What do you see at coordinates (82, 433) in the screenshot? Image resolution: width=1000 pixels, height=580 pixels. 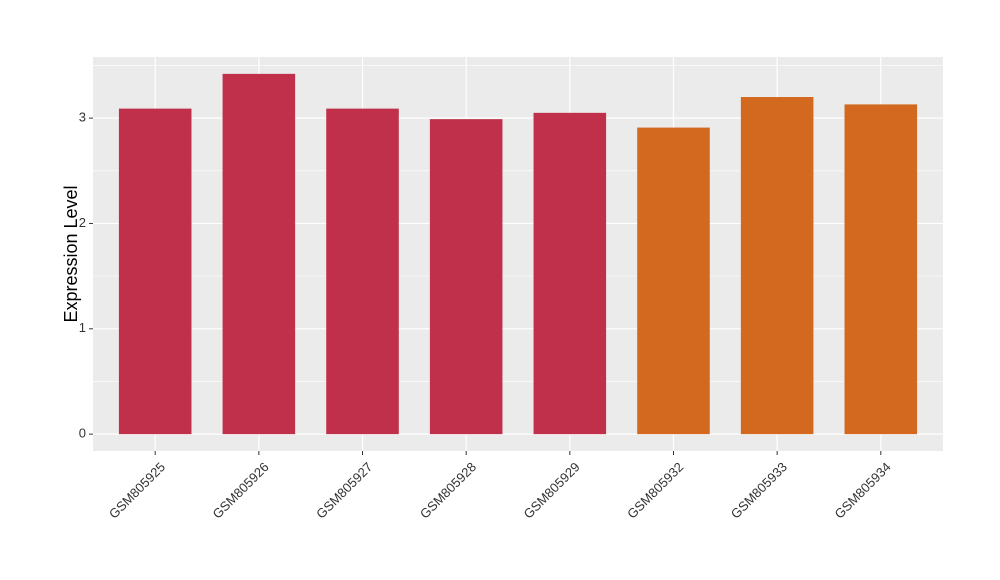 I see `y-tick-label: 0` at bounding box center [82, 433].